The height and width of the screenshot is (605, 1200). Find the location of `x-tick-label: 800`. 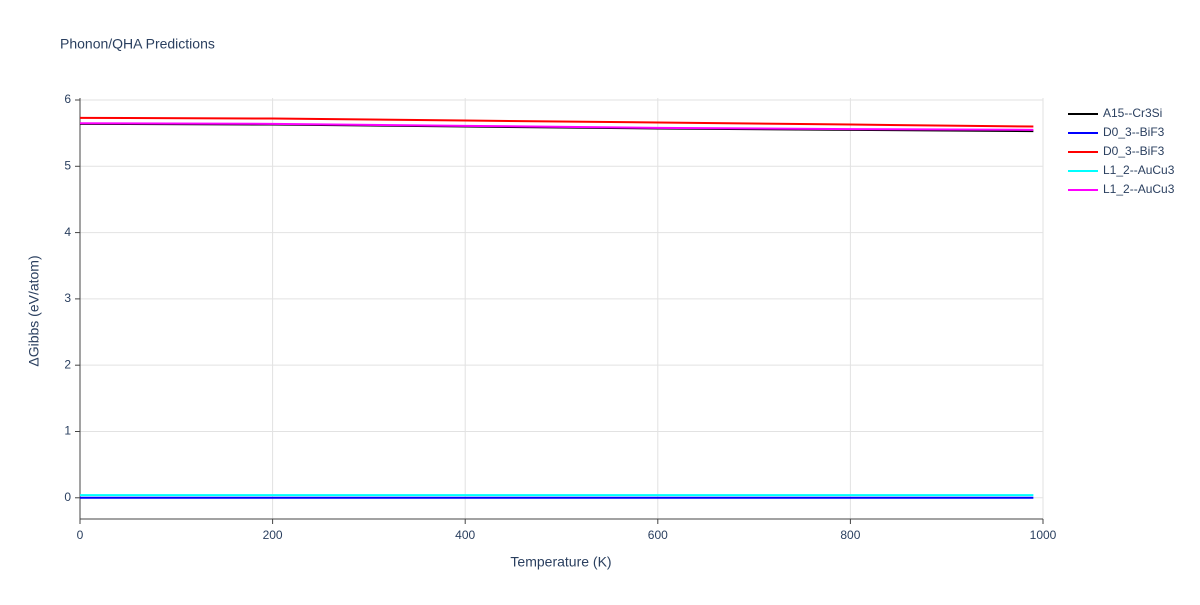

x-tick-label: 800 is located at coordinates (850, 535).